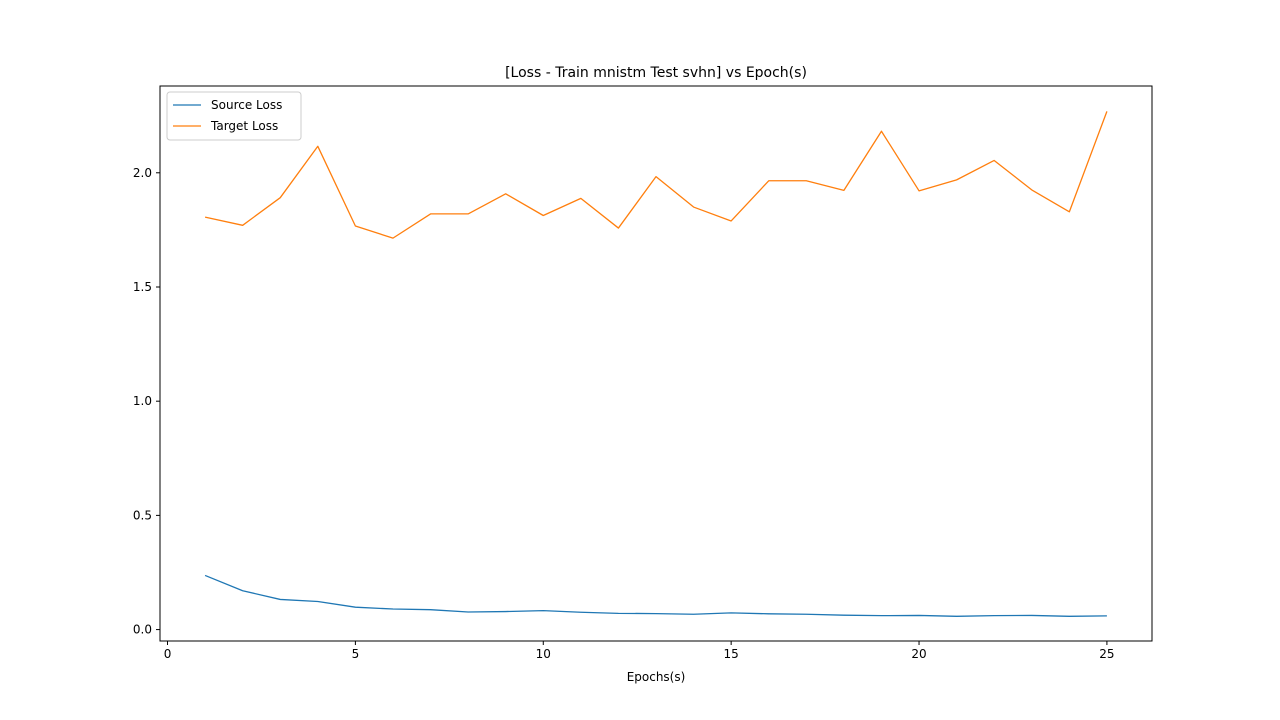 This screenshot has height=720, width=1280. I want to click on legend-label-target-loss: Target Loss, so click(244, 126).